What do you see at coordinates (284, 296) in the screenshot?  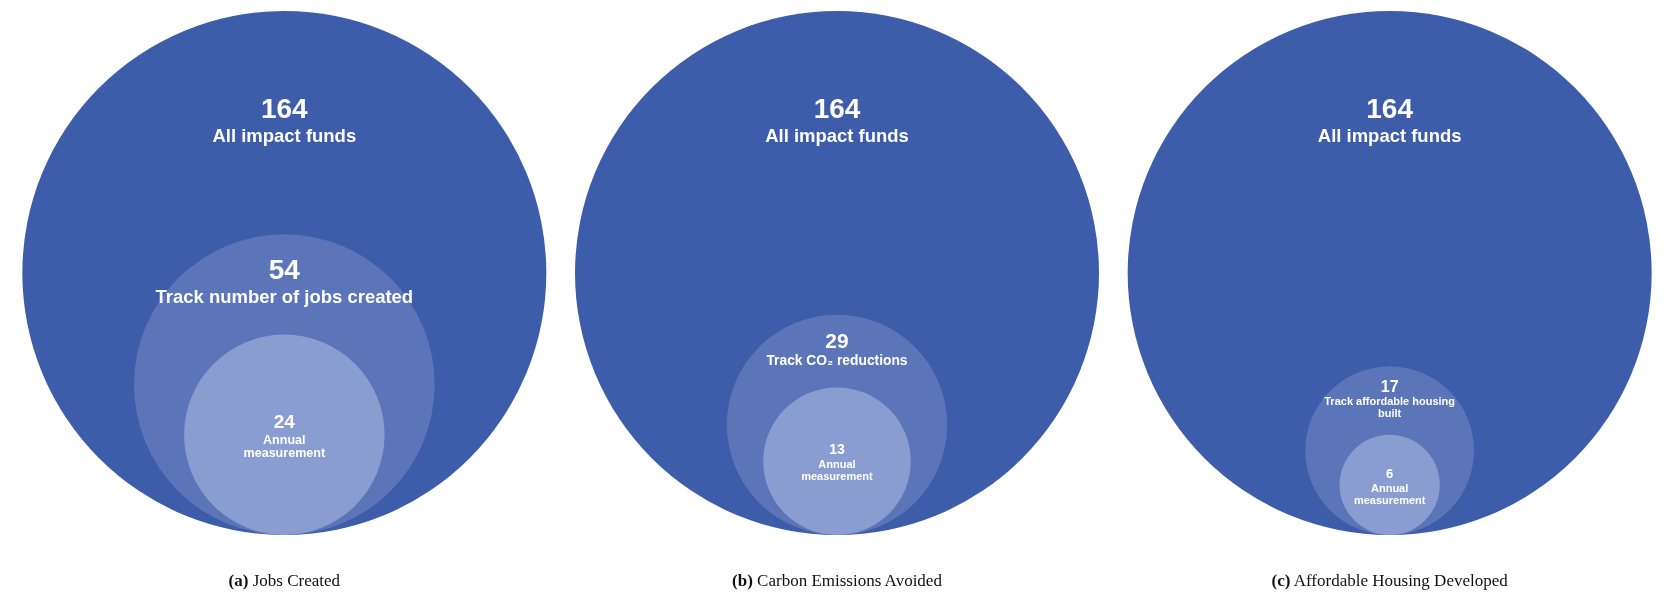 I see `category-label: Track number of jobs created` at bounding box center [284, 296].